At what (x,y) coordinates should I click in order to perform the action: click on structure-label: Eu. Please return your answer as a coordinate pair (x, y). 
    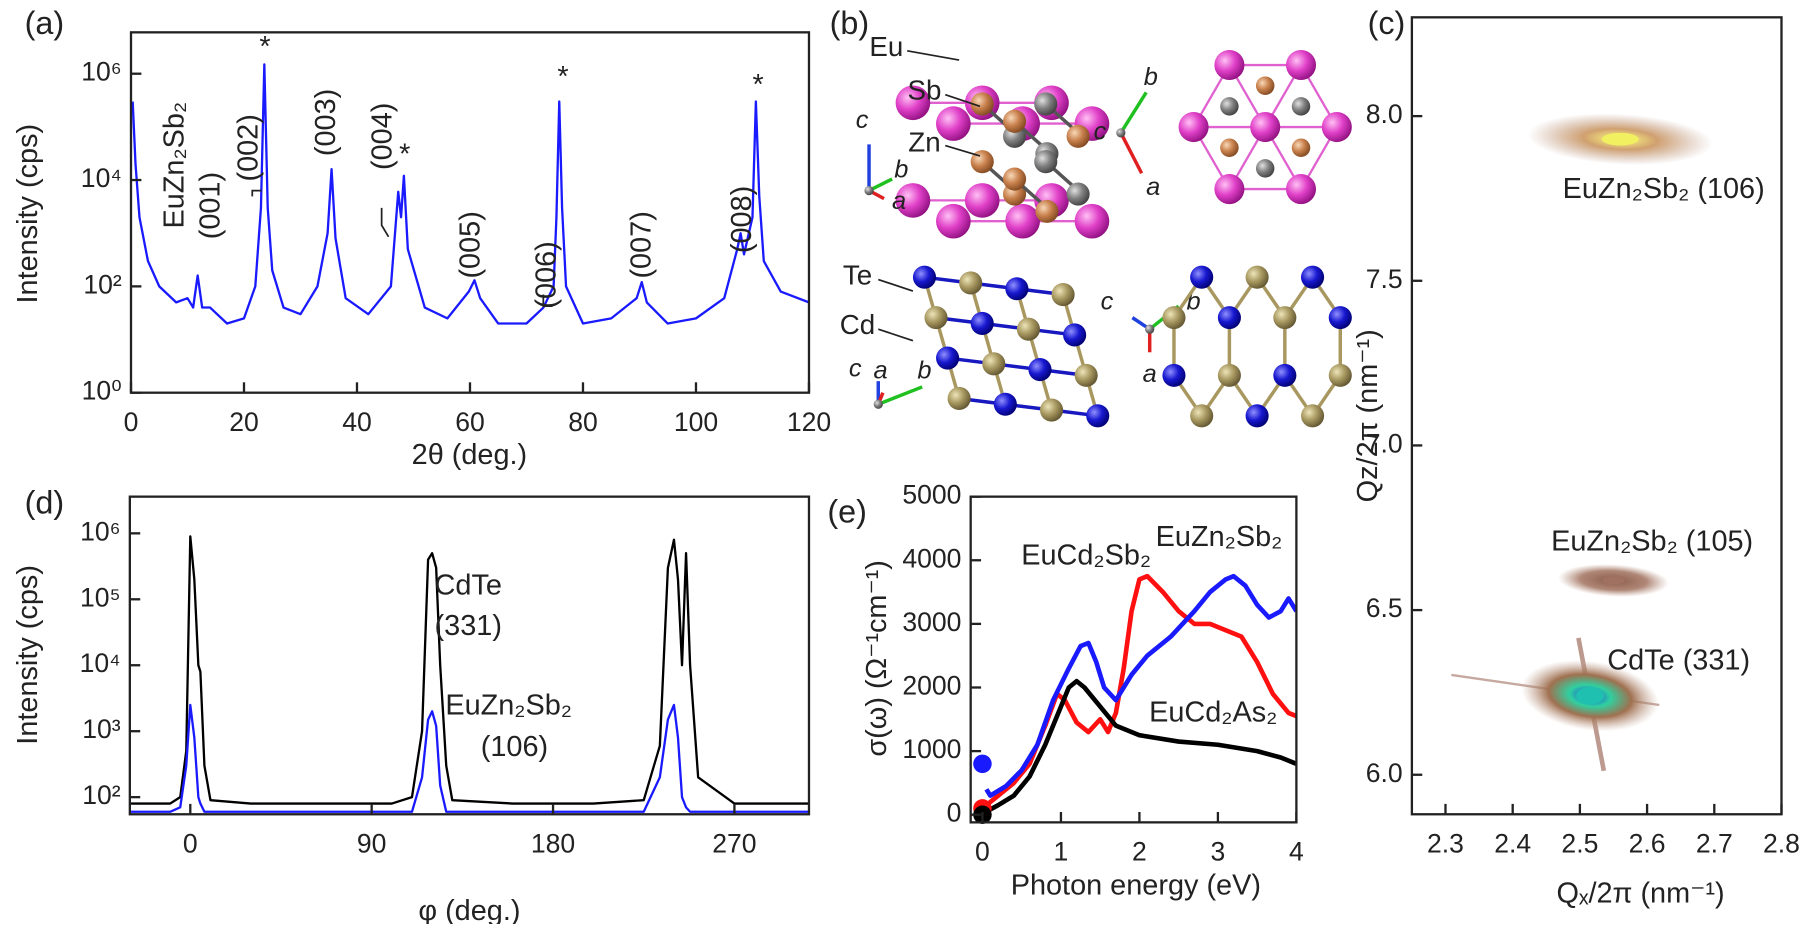
    Looking at the image, I should click on (886, 46).